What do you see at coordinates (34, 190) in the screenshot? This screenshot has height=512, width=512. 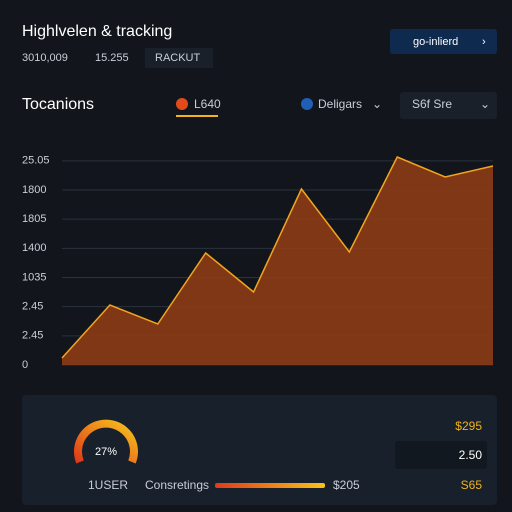 I see `y-tick-label: 1800` at bounding box center [34, 190].